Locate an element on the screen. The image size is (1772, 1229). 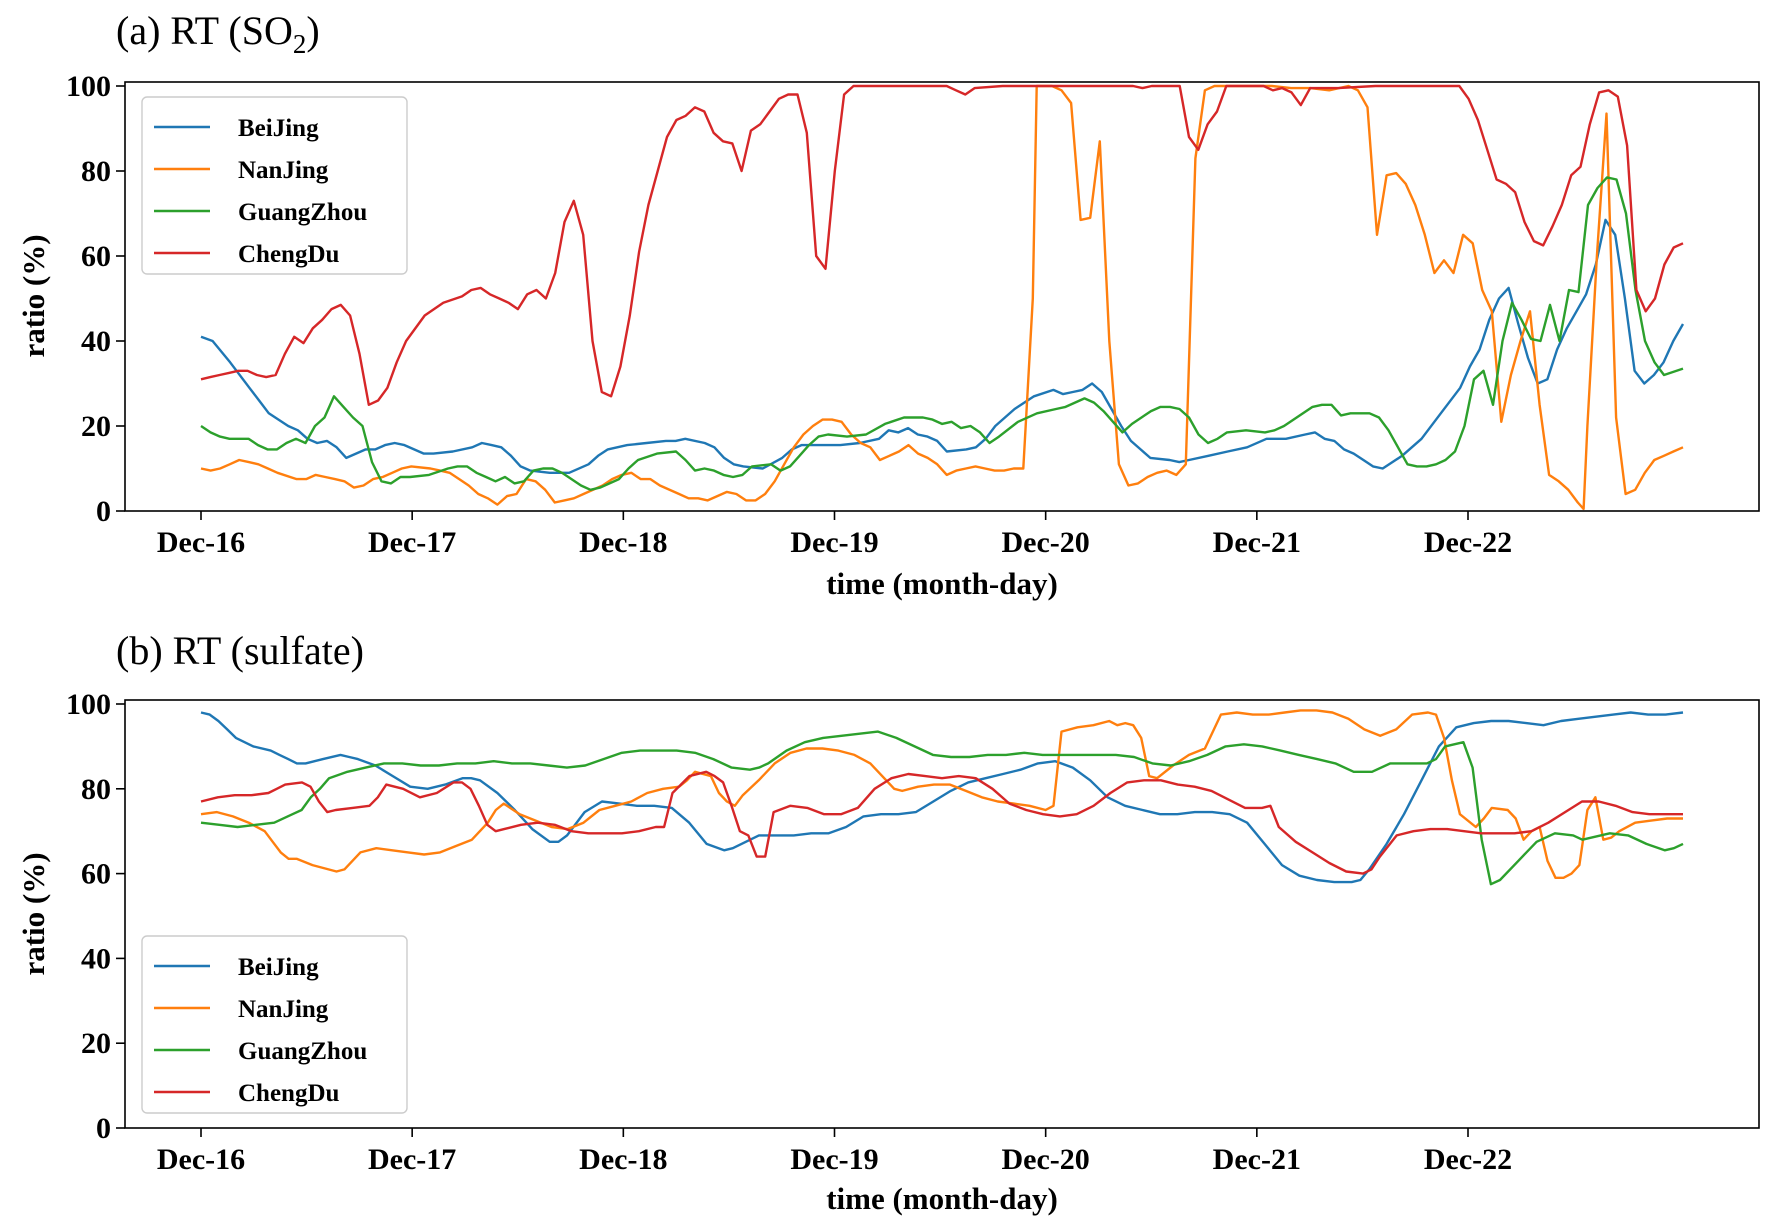
series-line-beijing is located at coordinates (942, 797).